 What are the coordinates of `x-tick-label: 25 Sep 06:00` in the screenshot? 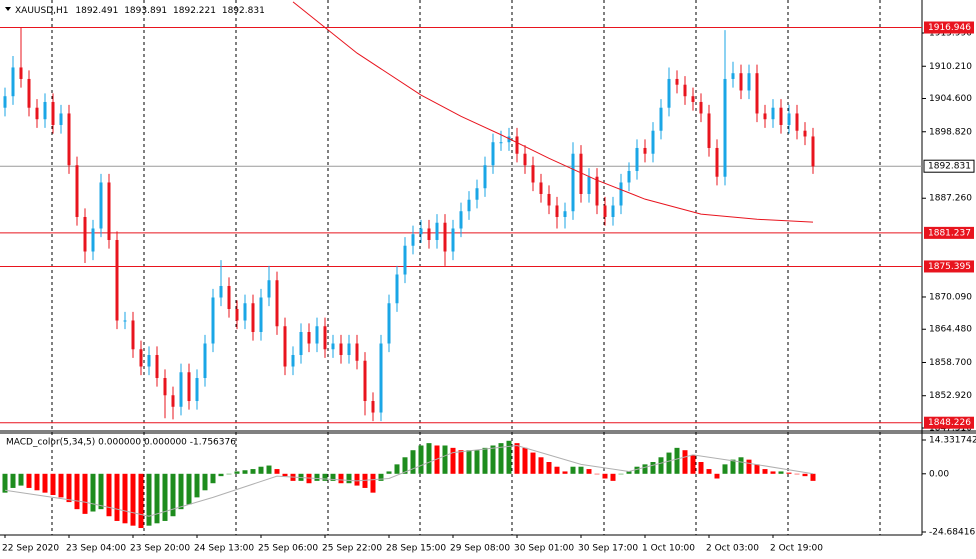 It's located at (288, 549).